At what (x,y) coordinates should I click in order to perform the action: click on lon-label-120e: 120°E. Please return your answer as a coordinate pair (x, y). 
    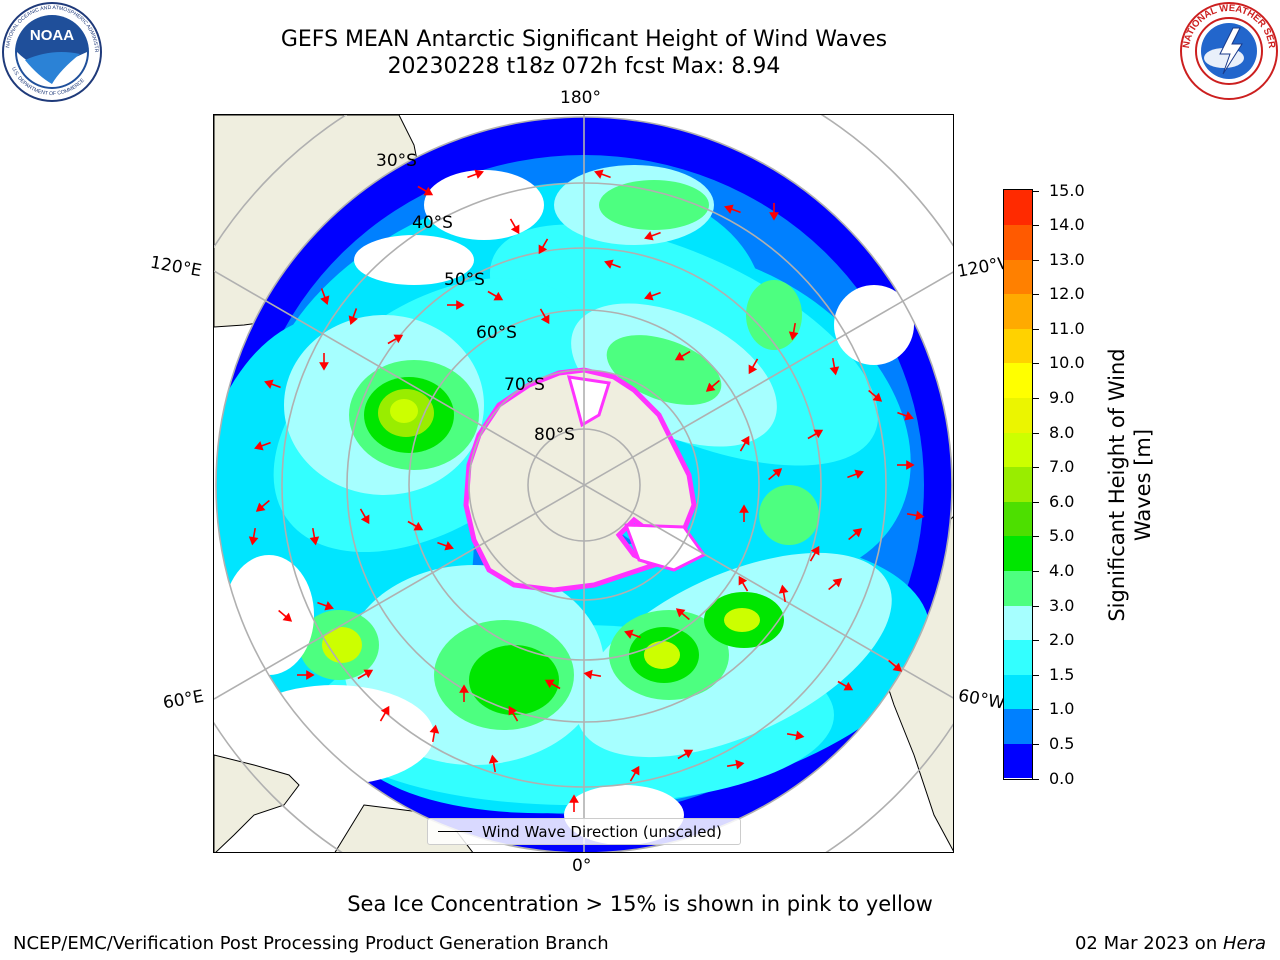
    Looking at the image, I should click on (176, 267).